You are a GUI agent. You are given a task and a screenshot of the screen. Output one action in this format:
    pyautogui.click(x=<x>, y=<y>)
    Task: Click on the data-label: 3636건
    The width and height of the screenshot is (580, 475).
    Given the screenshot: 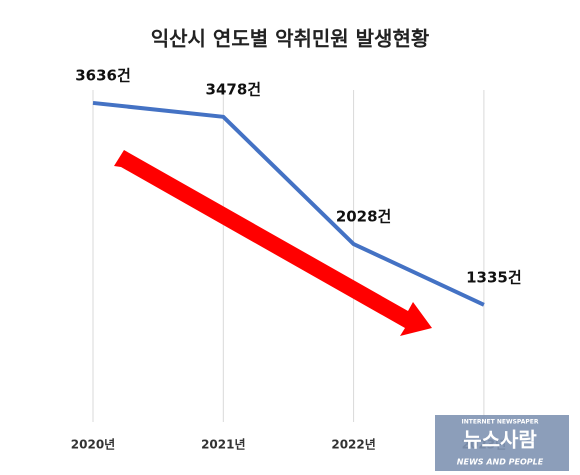 What is the action you would take?
    pyautogui.click(x=103, y=75)
    